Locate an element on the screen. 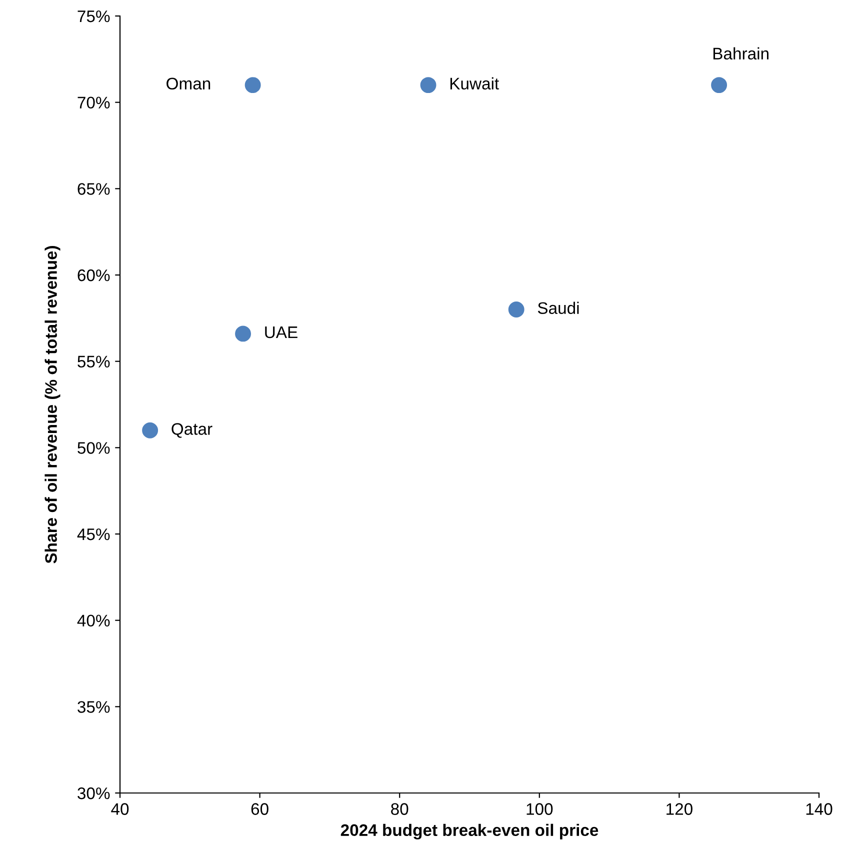 The width and height of the screenshot is (850, 864). y-tick-label: 30% is located at coordinates (94, 793).